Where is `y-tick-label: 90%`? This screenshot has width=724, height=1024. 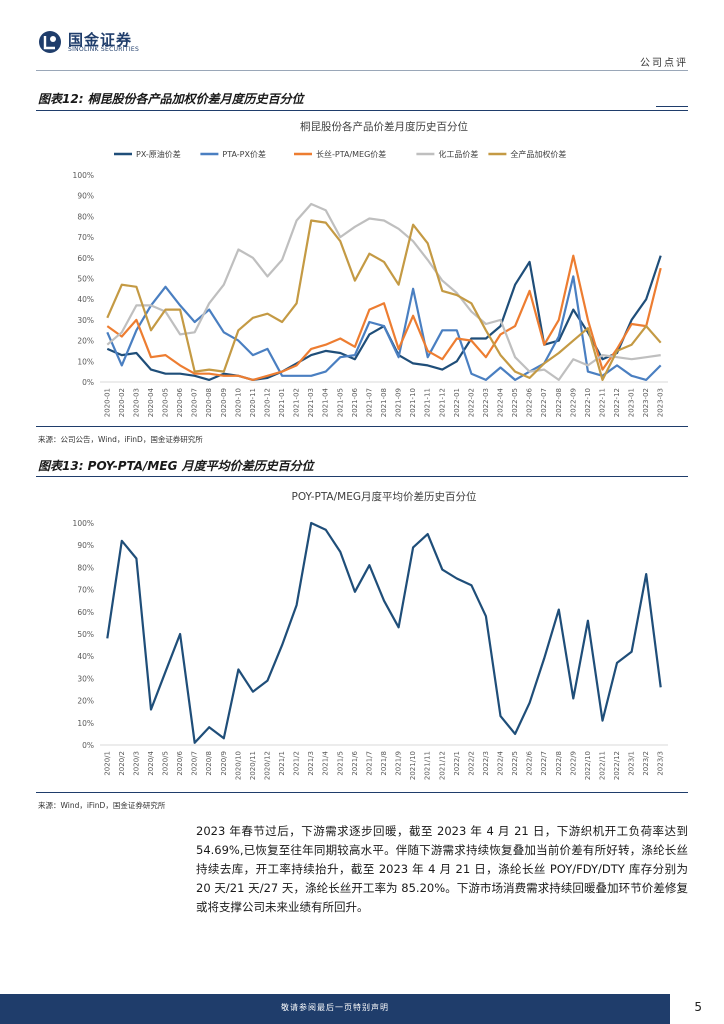
y-tick-label: 90% is located at coordinates (85, 545).